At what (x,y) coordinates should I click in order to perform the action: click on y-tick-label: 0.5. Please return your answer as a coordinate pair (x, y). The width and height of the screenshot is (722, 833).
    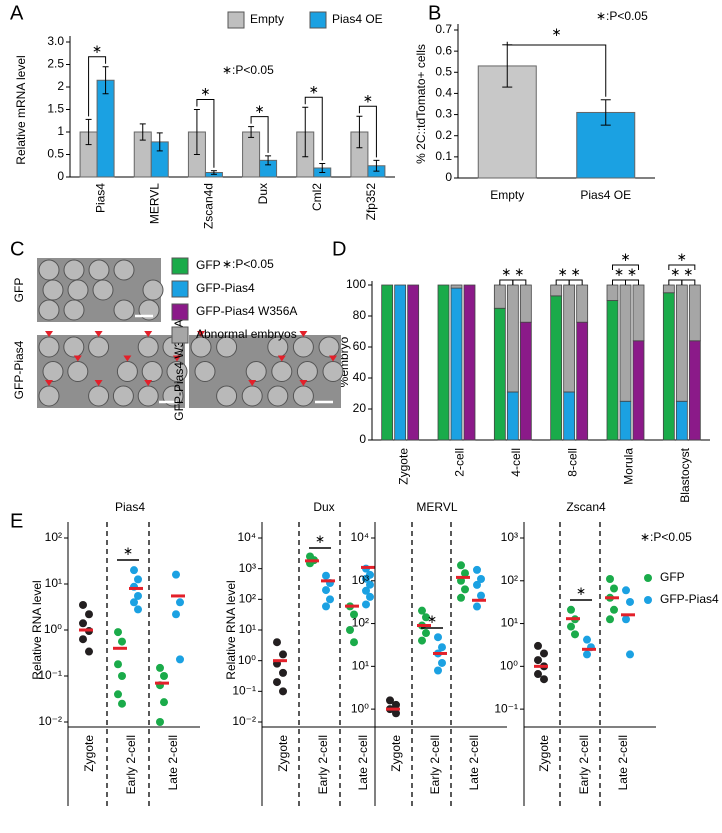
    Looking at the image, I should click on (55, 154).